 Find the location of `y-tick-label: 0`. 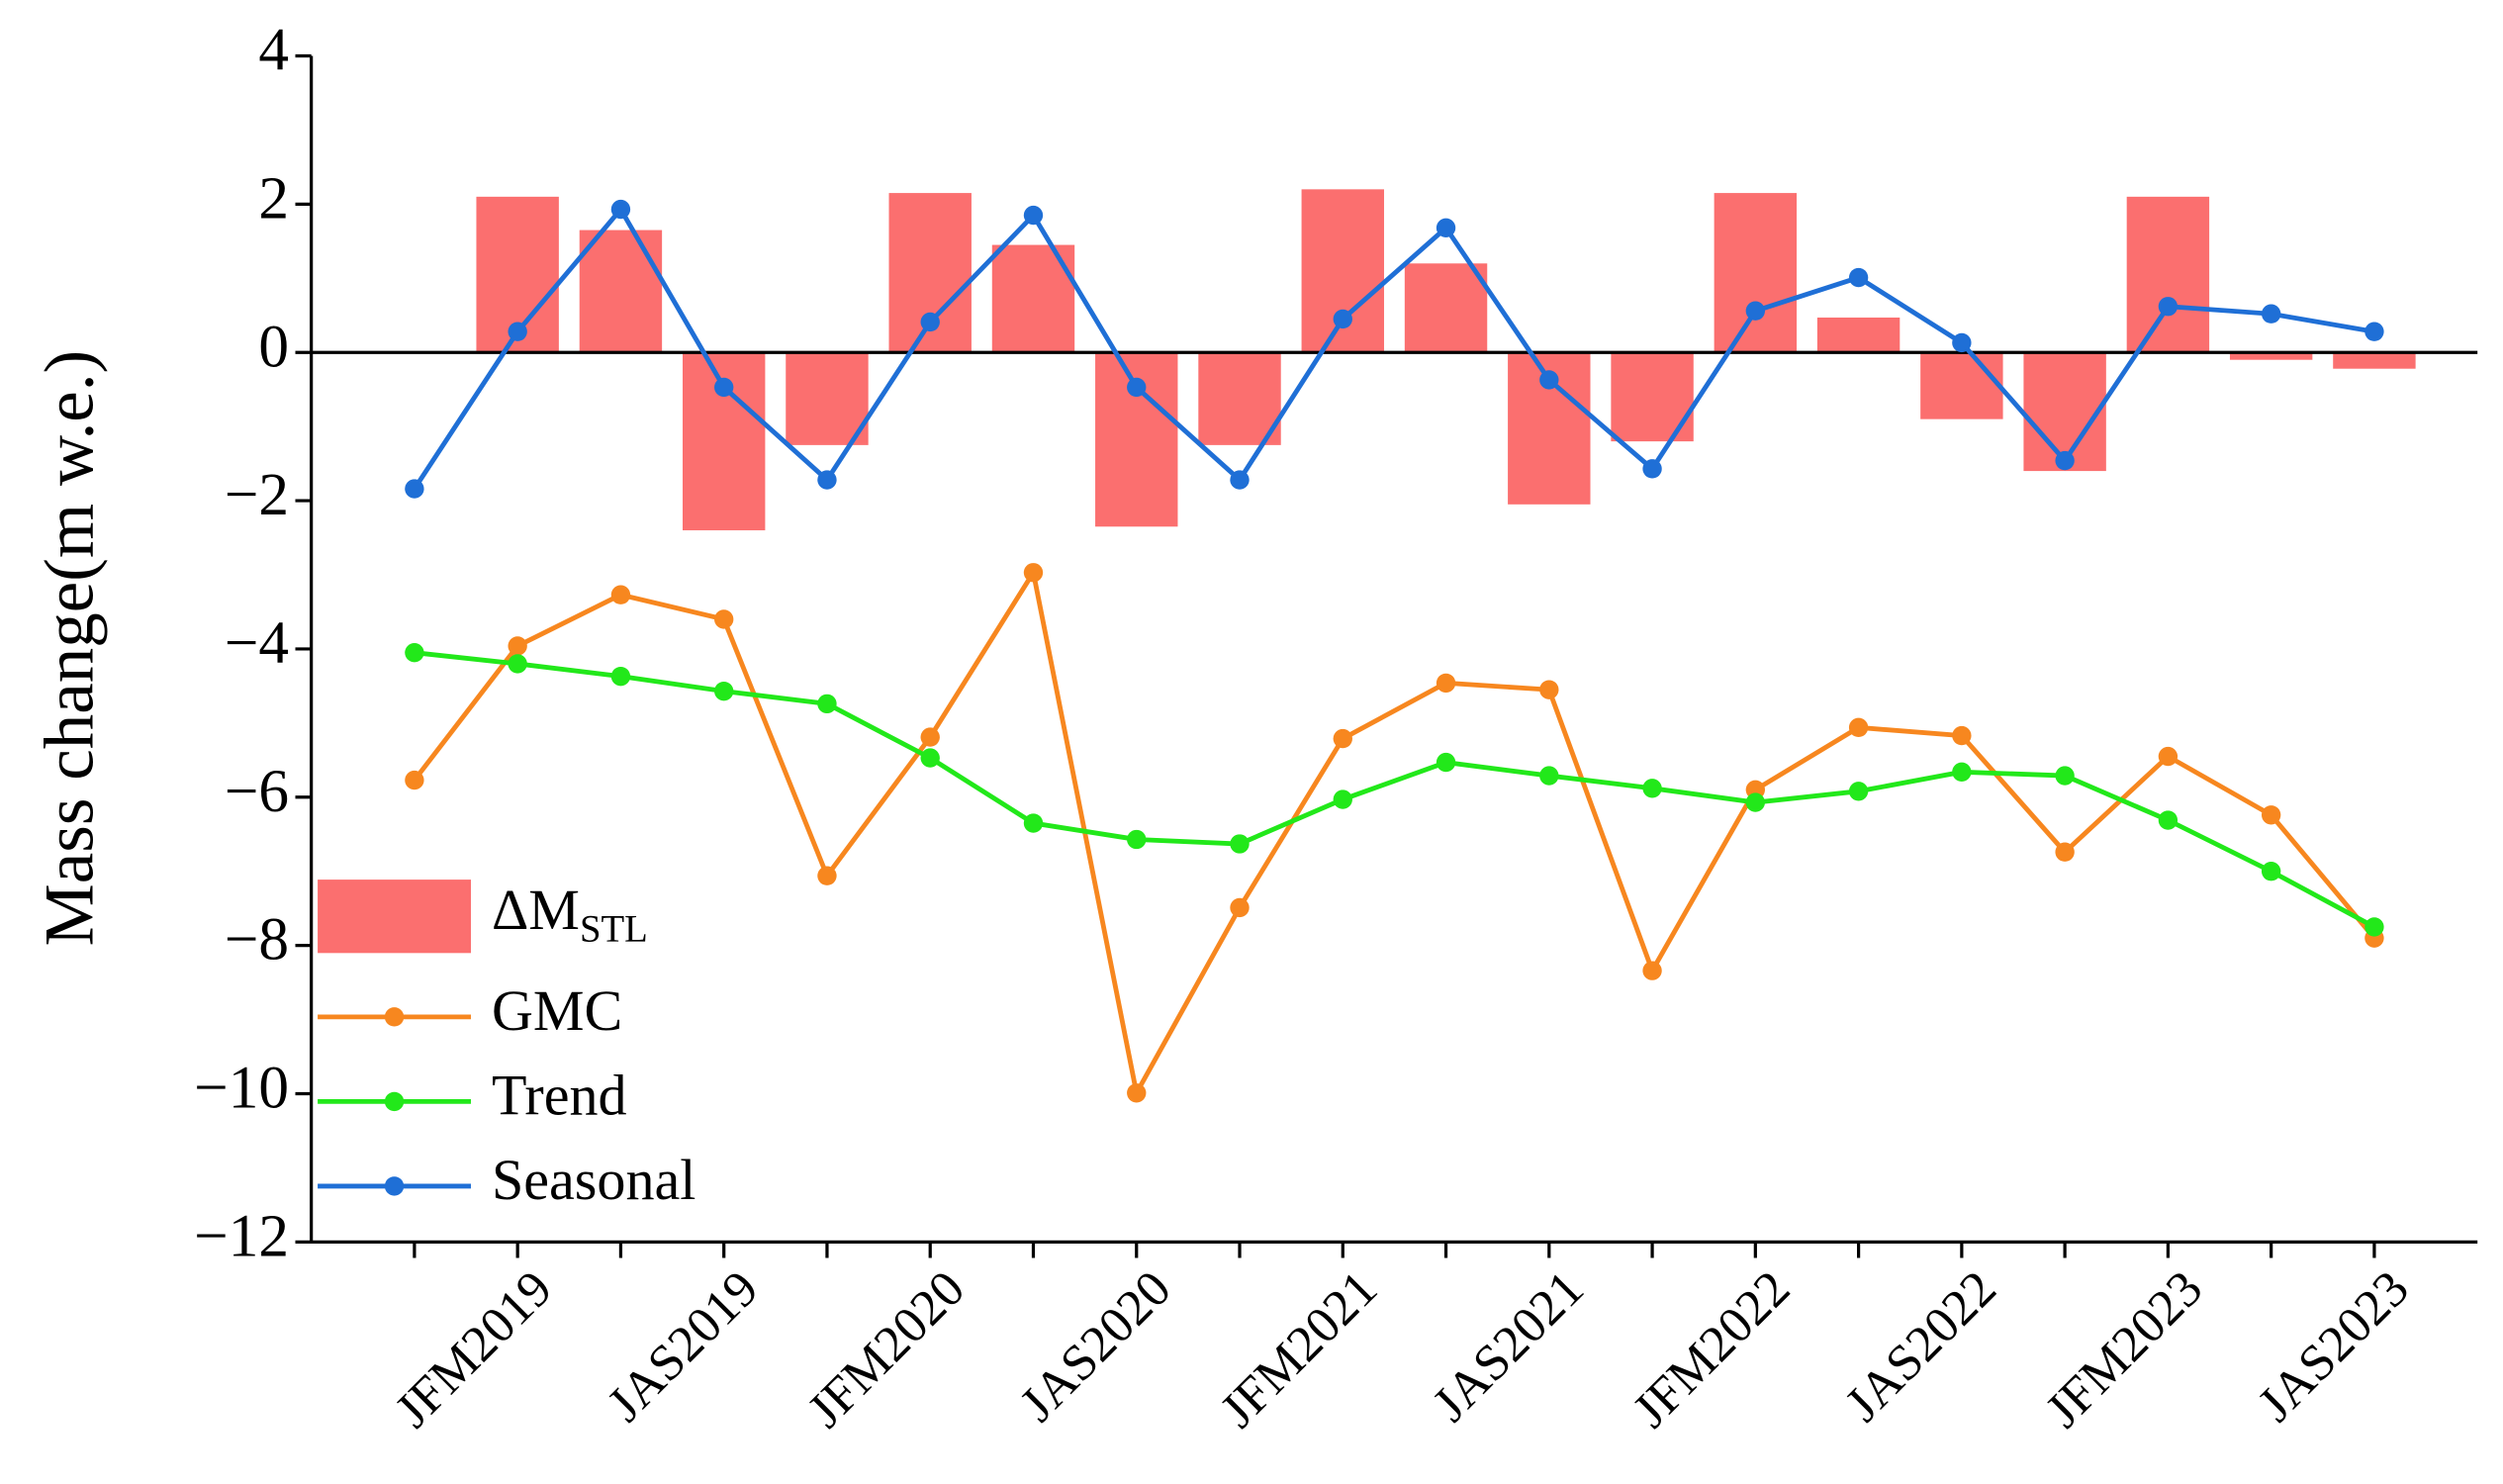

y-tick-label: 0 is located at coordinates (273, 346).